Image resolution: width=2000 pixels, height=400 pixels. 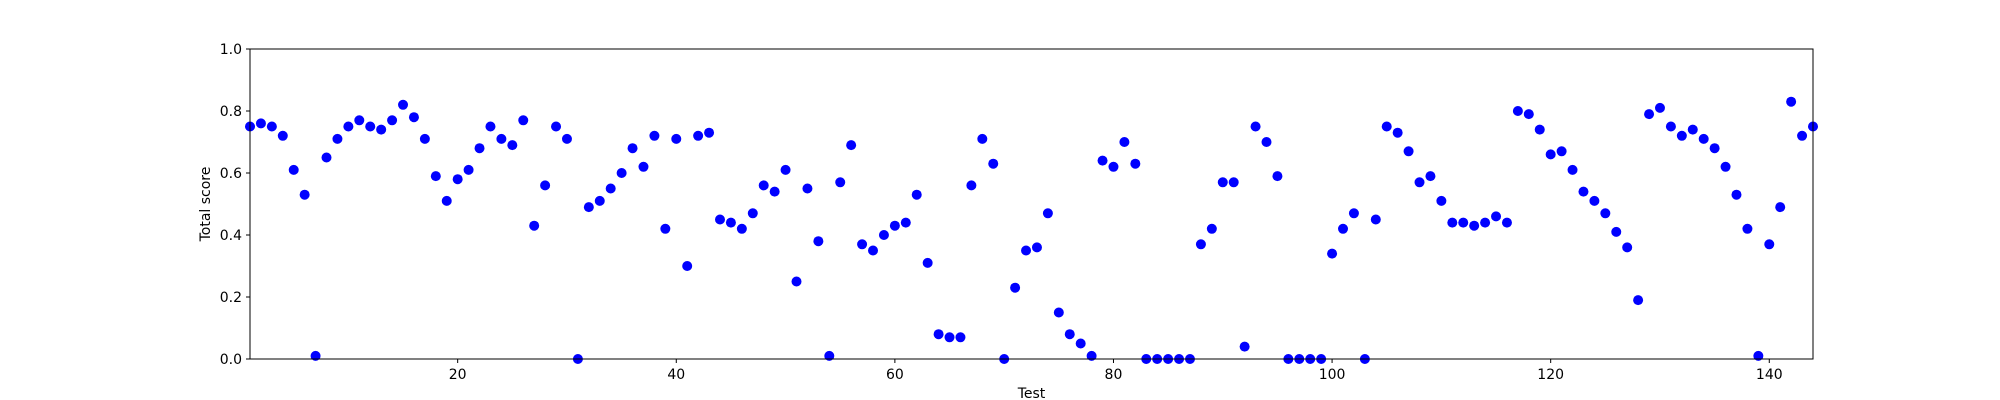 I want to click on y-tick-label: 0.4, so click(x=231, y=236).